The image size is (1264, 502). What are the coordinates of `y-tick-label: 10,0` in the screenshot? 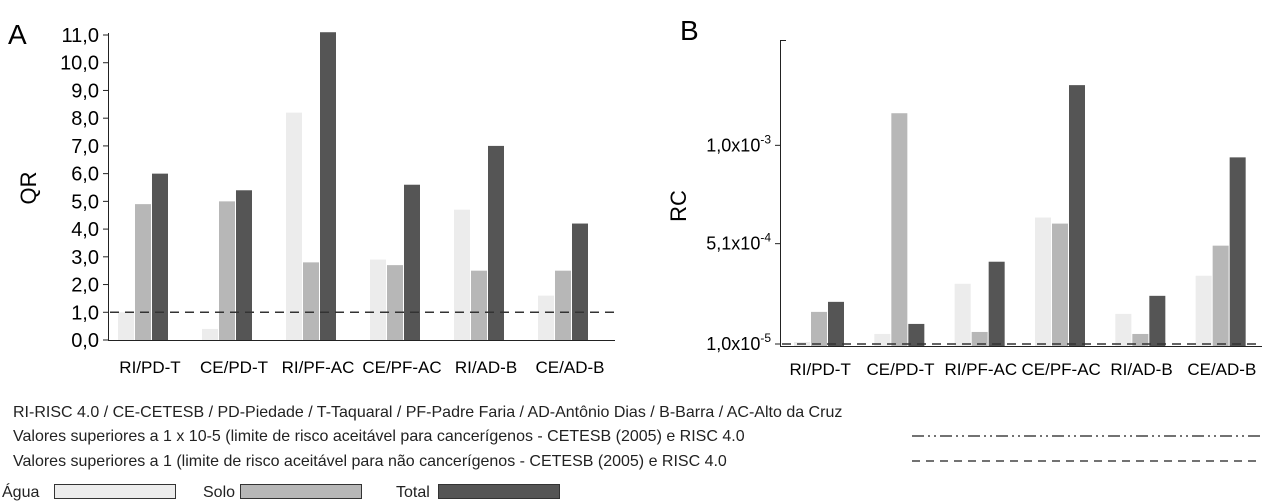 It's located at (79, 64).